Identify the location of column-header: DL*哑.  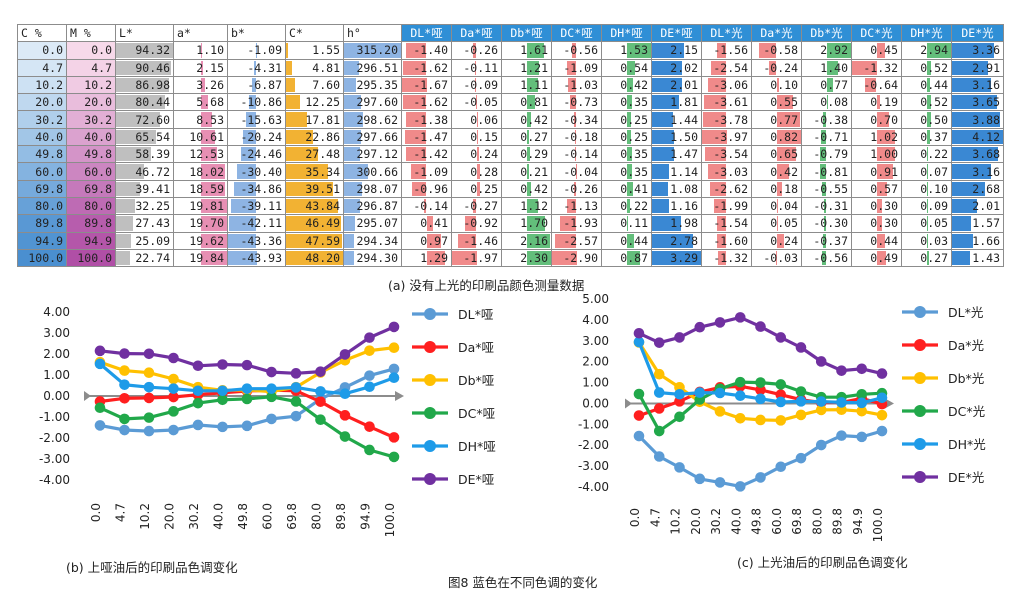
(426, 33).